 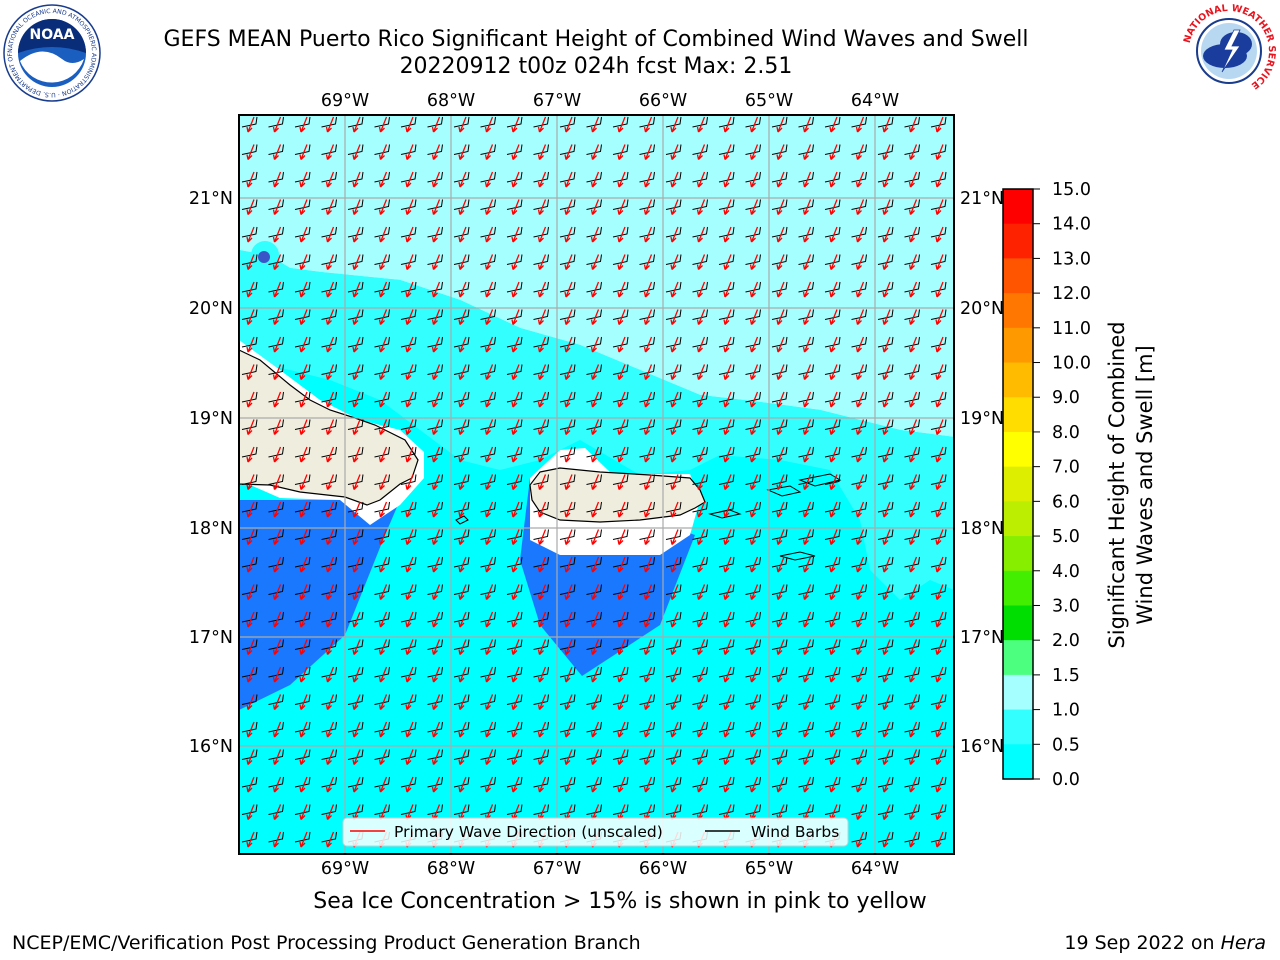 I want to click on colorbar-label-line1: Significant Height of Combined, so click(x=1117, y=484).